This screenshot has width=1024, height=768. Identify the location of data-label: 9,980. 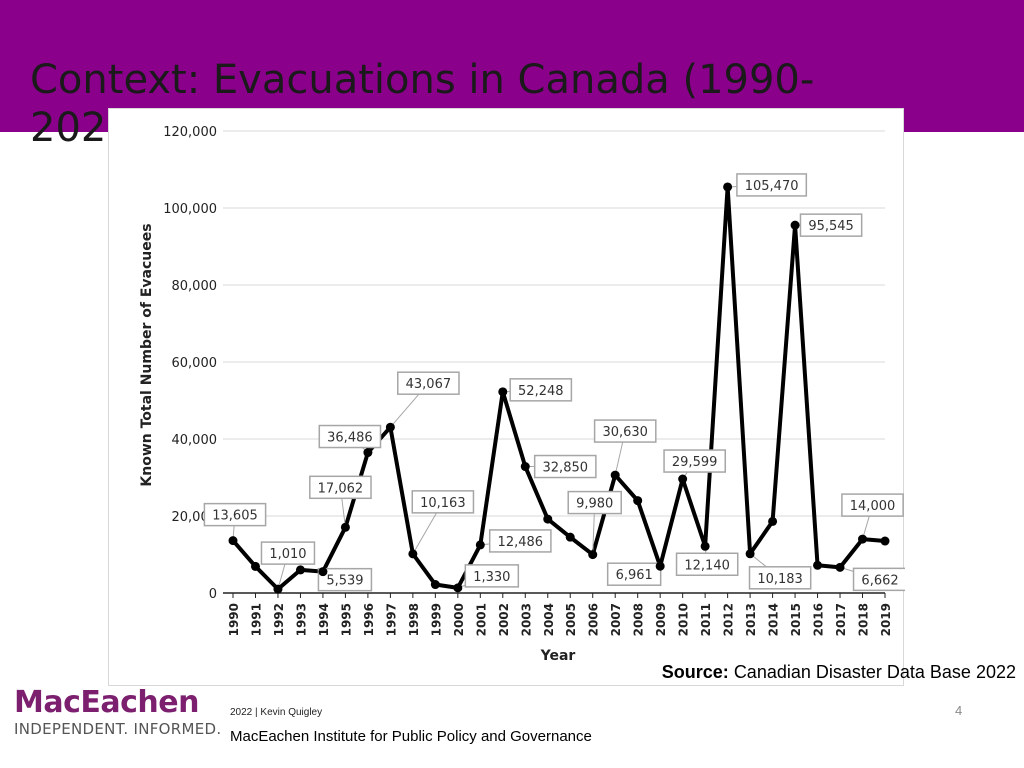
(594, 504).